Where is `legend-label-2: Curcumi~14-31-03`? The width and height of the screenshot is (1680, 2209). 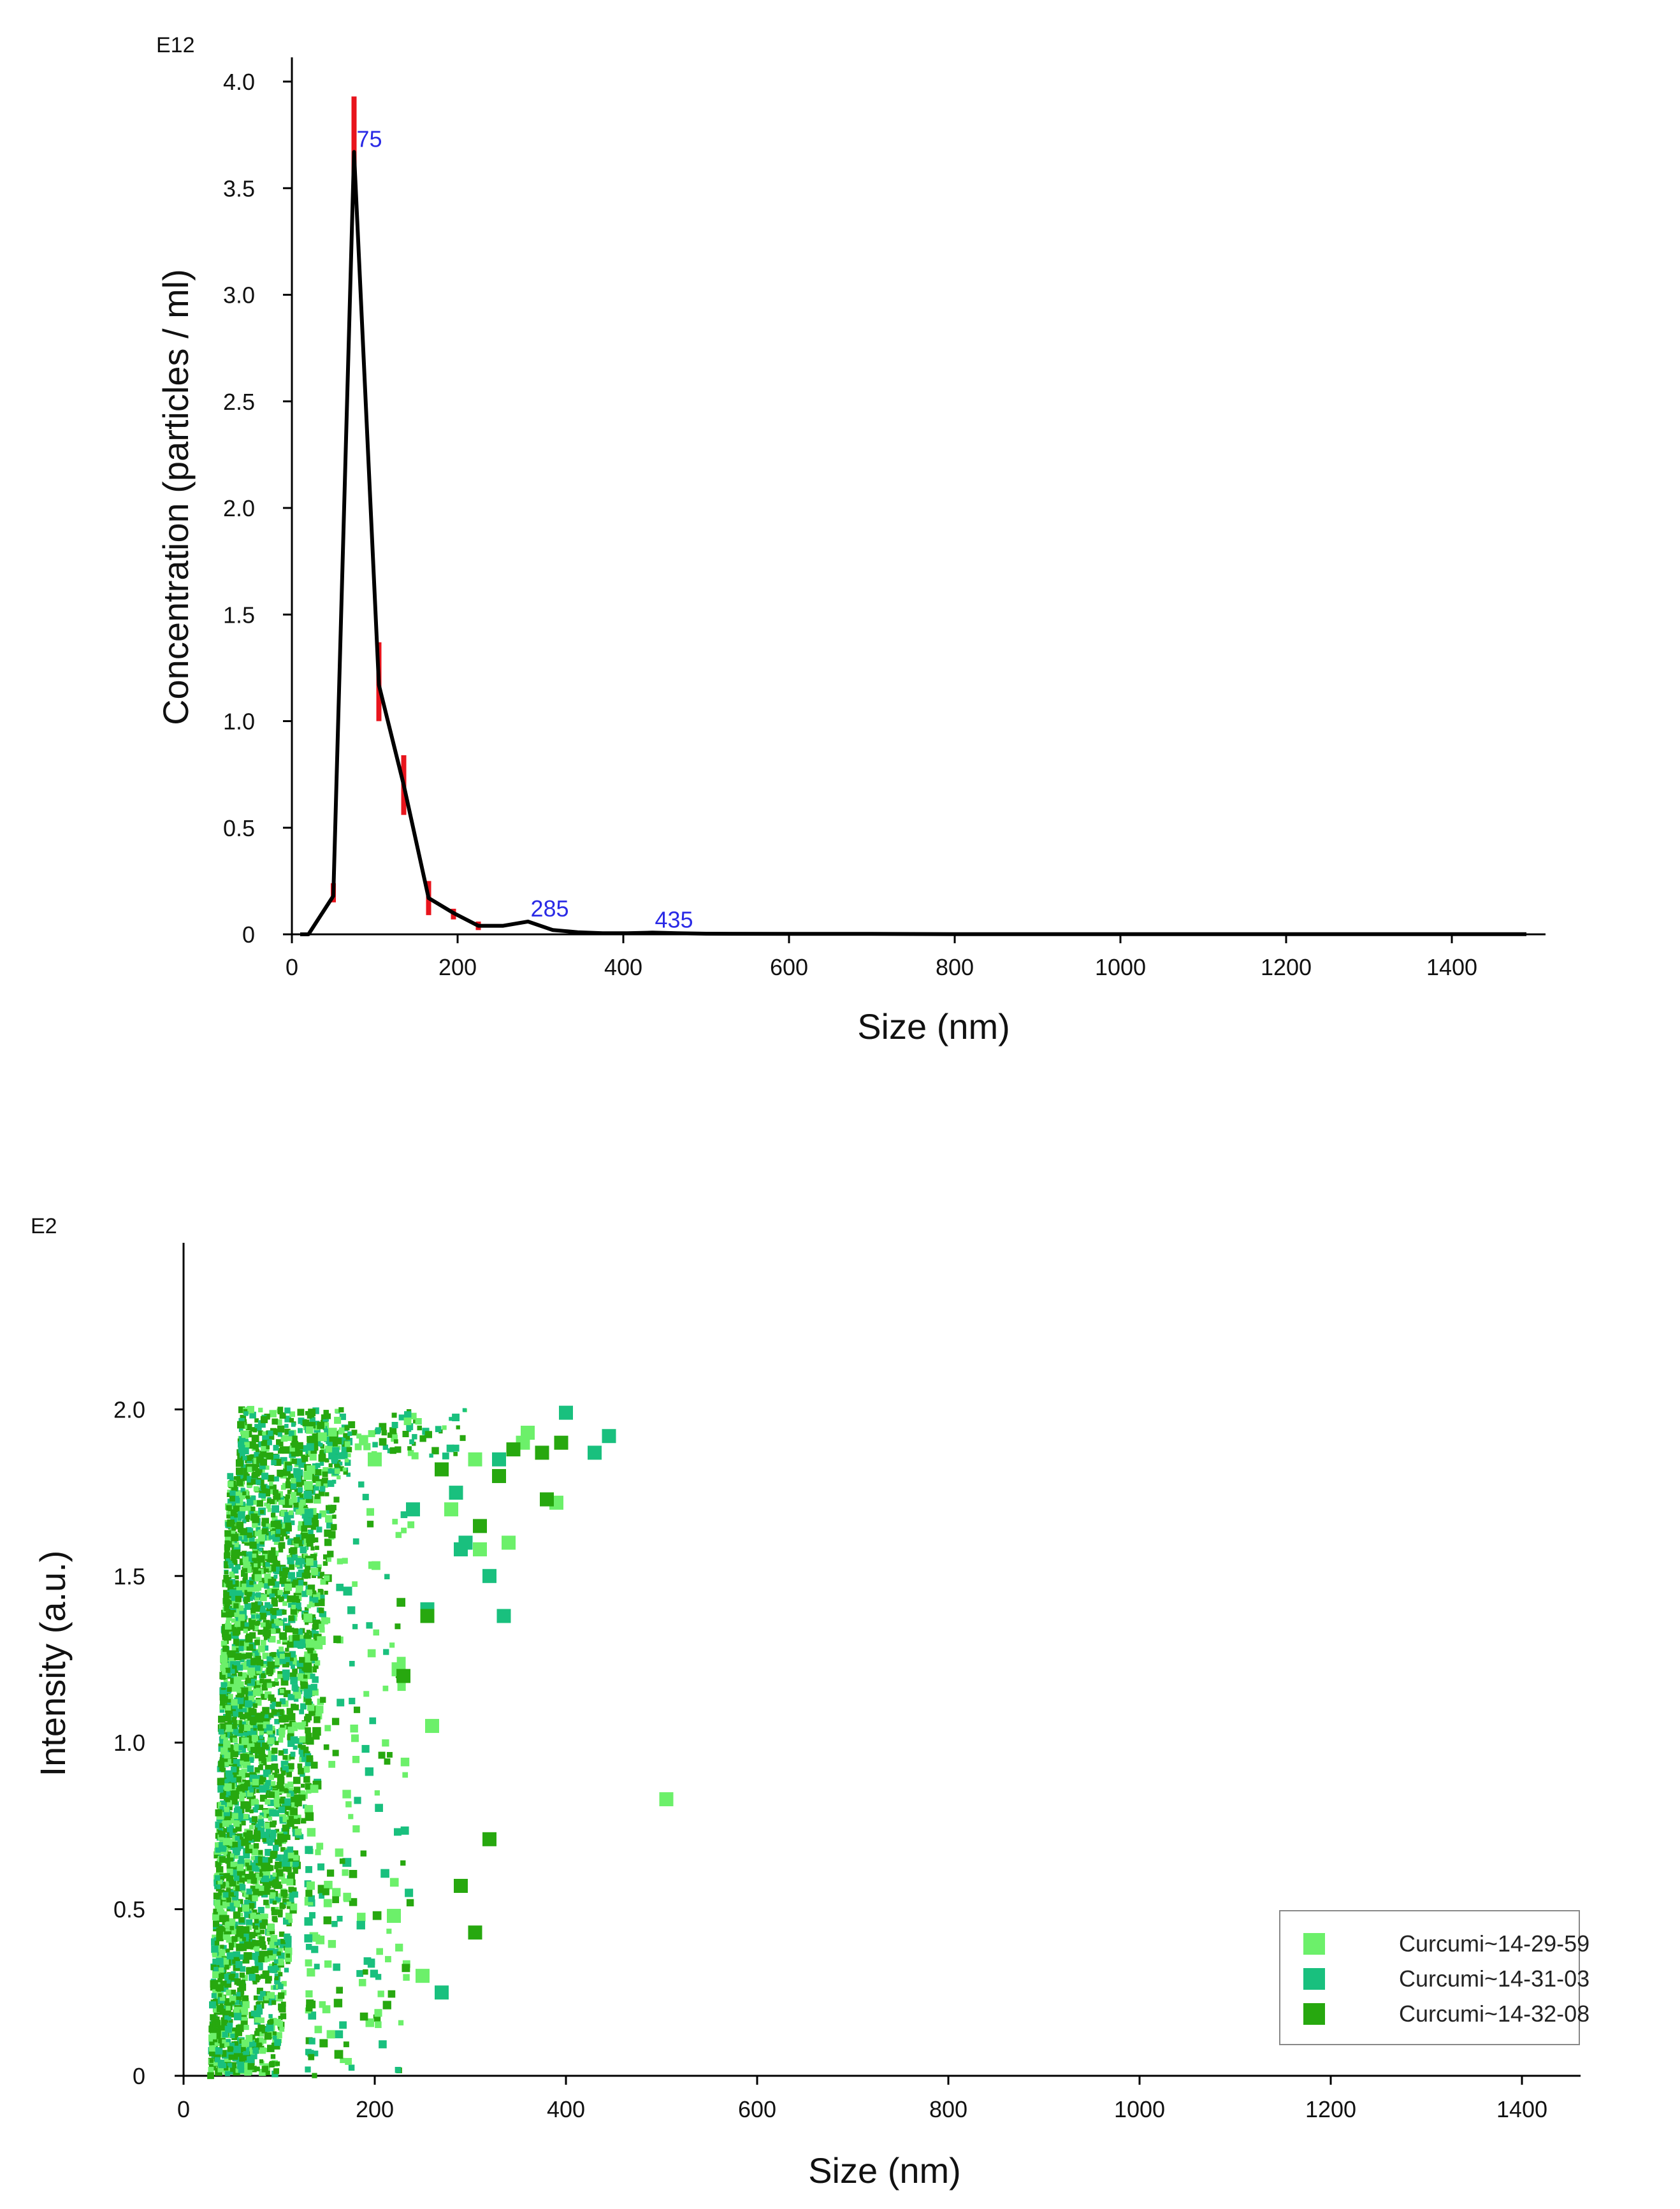 legend-label-2: Curcumi~14-31-03 is located at coordinates (1494, 1979).